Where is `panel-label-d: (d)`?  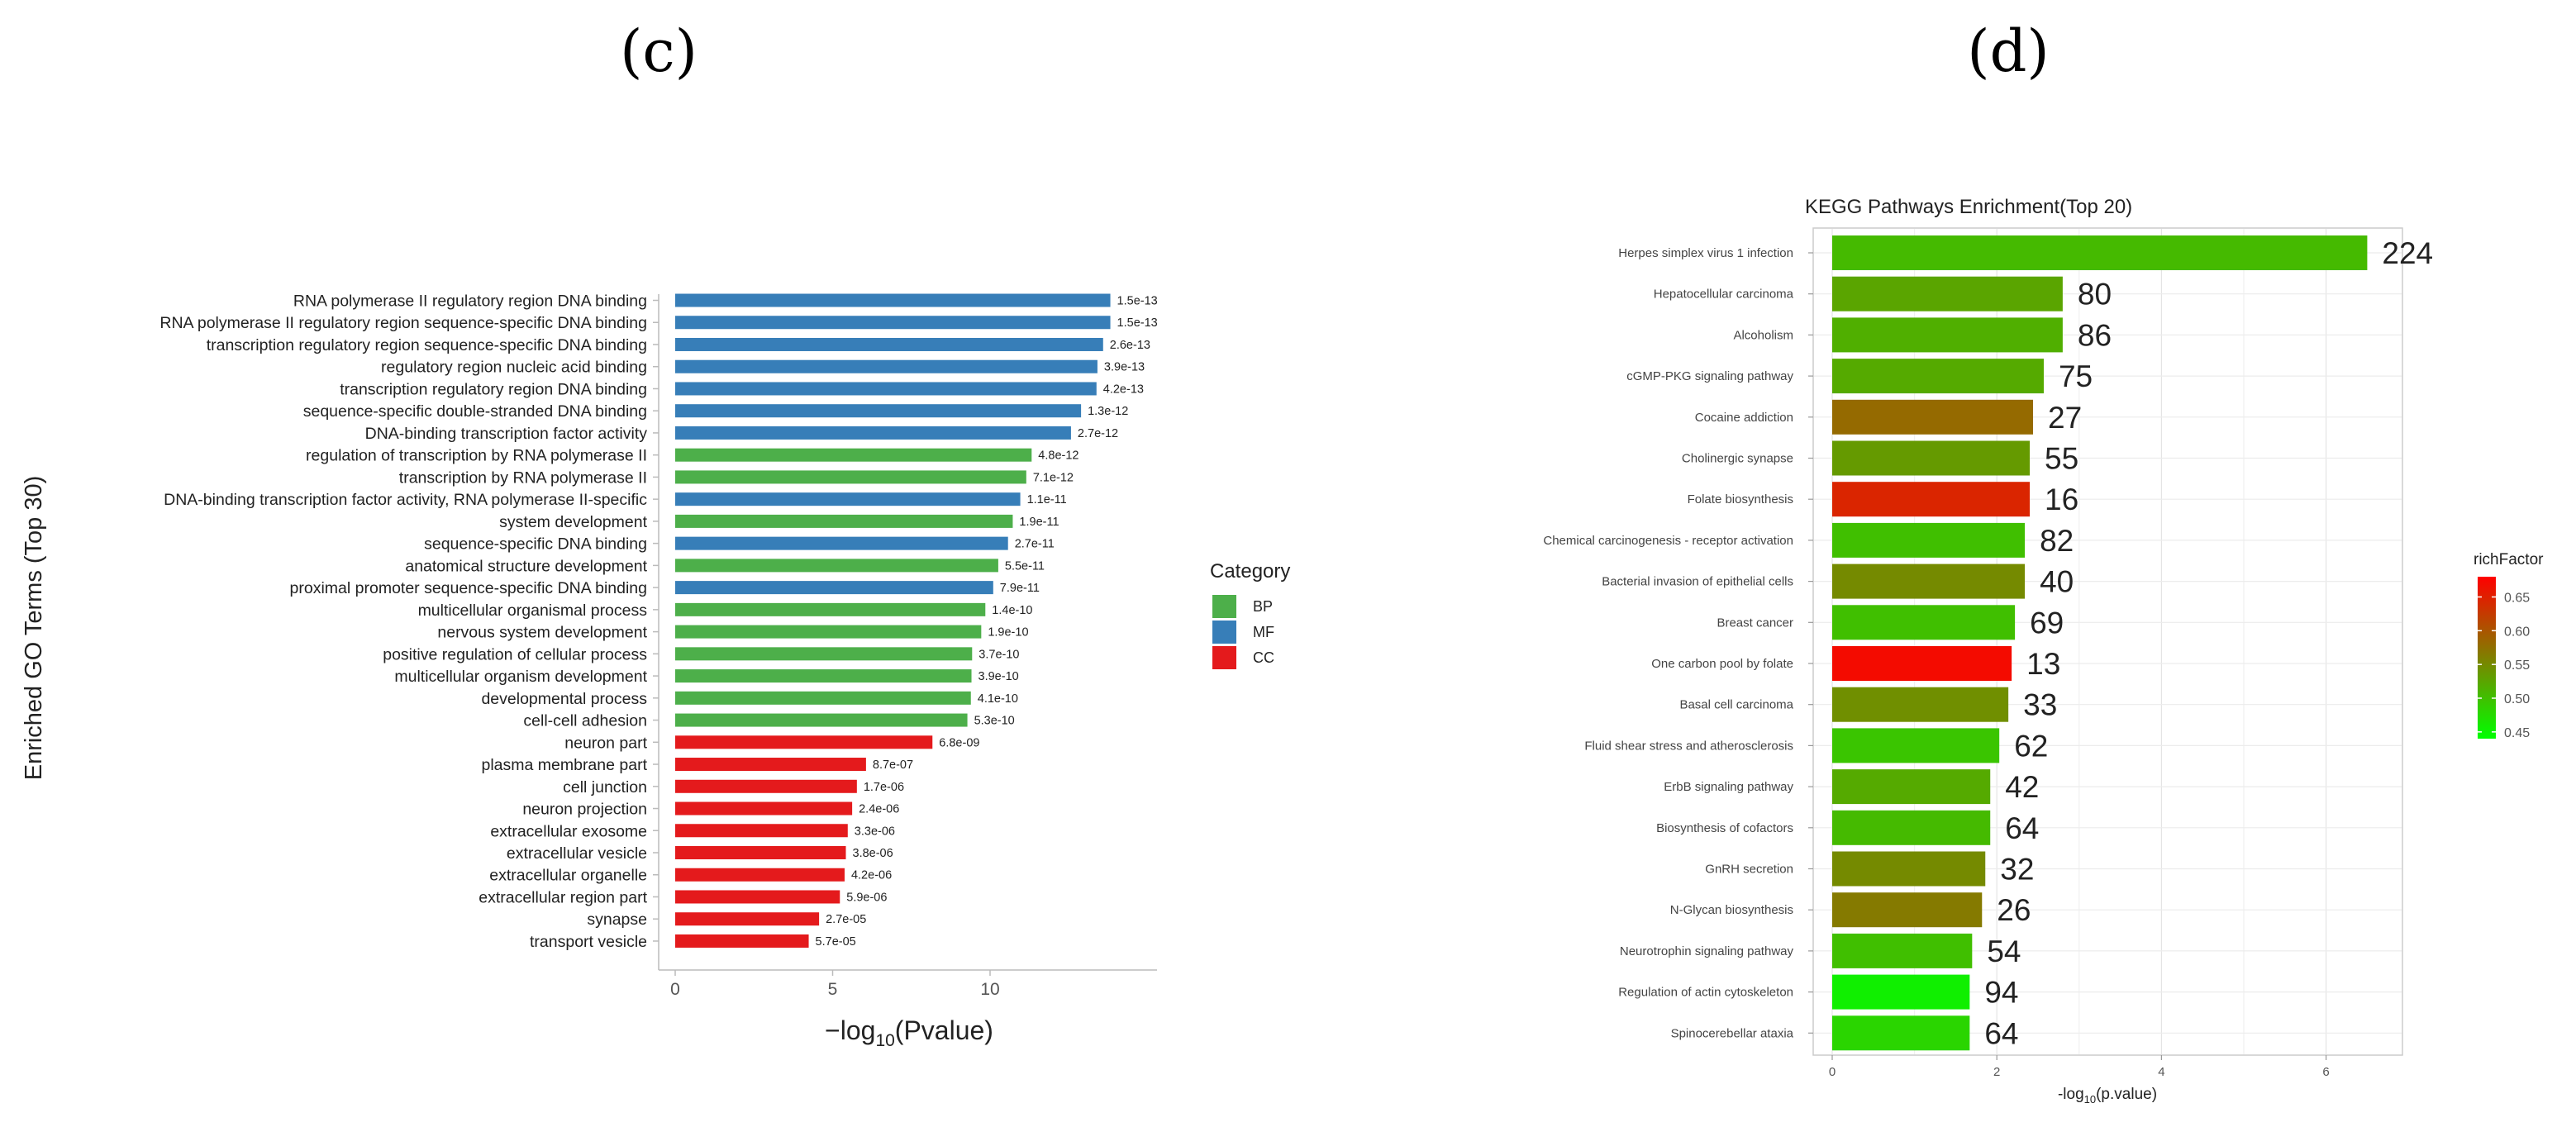 panel-label-d: (d) is located at coordinates (2008, 51).